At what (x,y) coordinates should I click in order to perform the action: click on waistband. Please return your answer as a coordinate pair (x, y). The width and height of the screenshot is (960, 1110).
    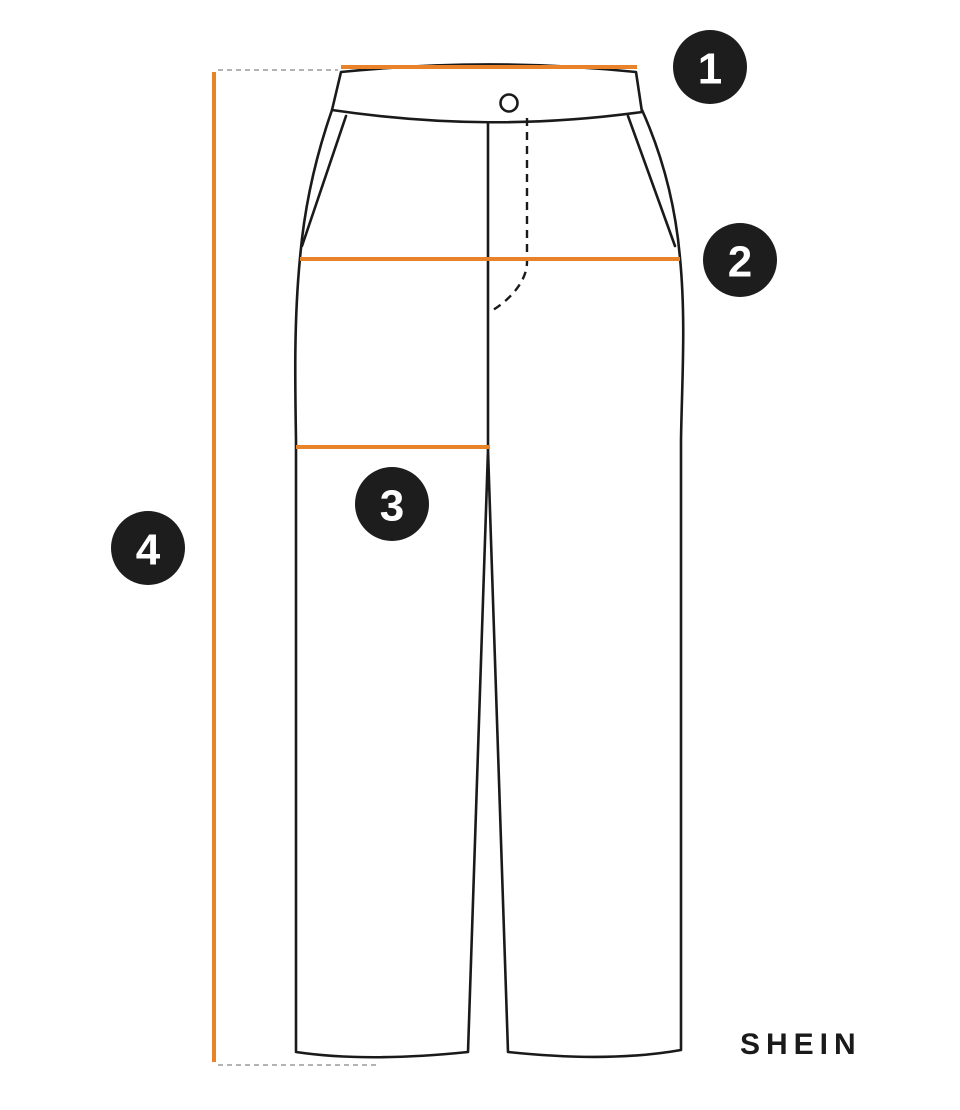
    Looking at the image, I should click on (487, 93).